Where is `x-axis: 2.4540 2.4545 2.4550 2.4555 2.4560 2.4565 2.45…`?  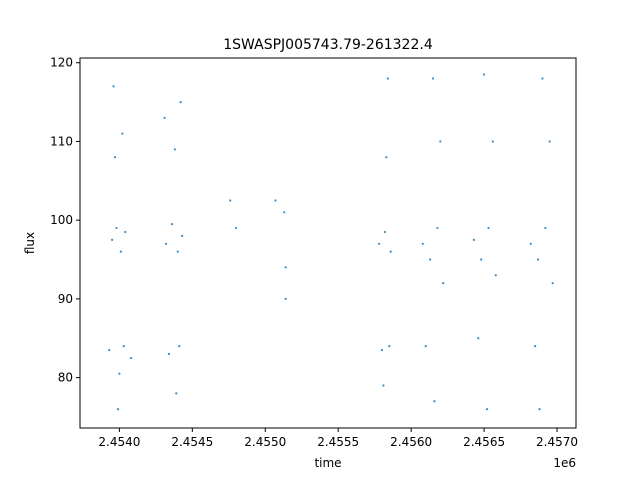
x-axis: 2.4540 2.4545 2.4550 2.4555 2.4560 2.4565 2.45… is located at coordinates (338, 438).